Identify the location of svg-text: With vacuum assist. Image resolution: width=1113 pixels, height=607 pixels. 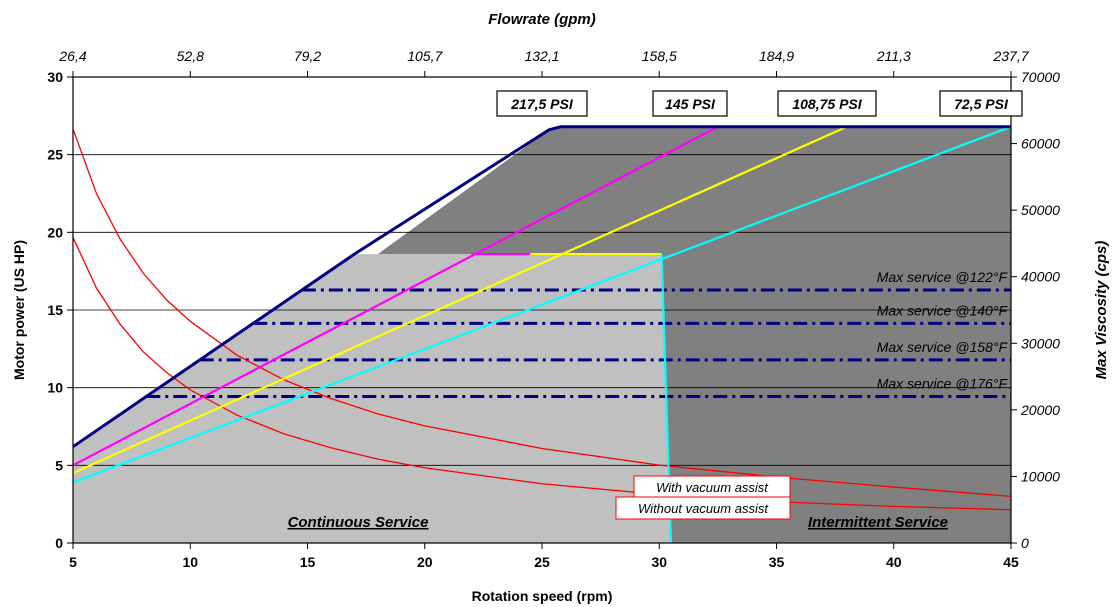
(712, 487).